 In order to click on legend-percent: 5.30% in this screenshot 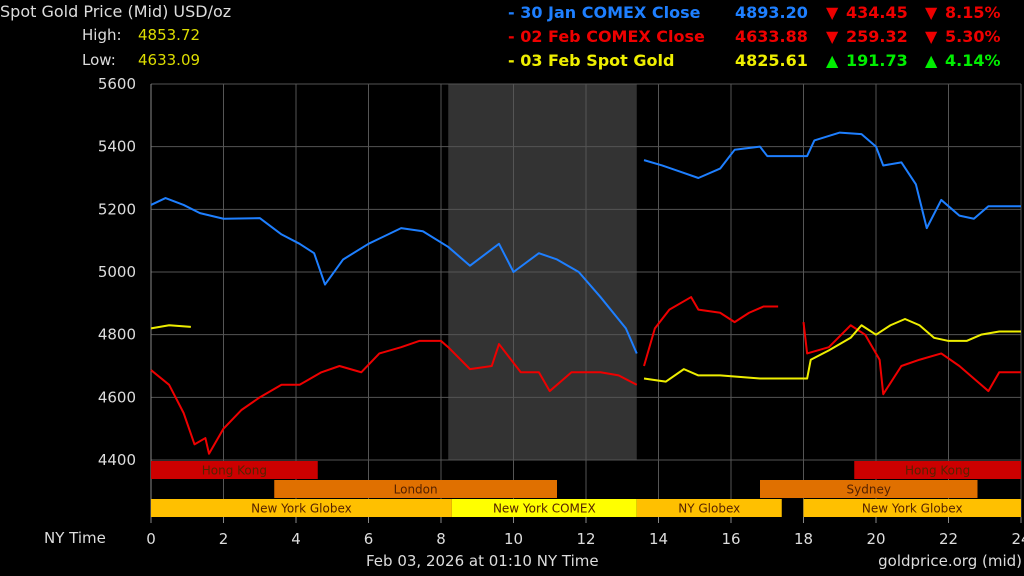, I will do `click(973, 36)`.